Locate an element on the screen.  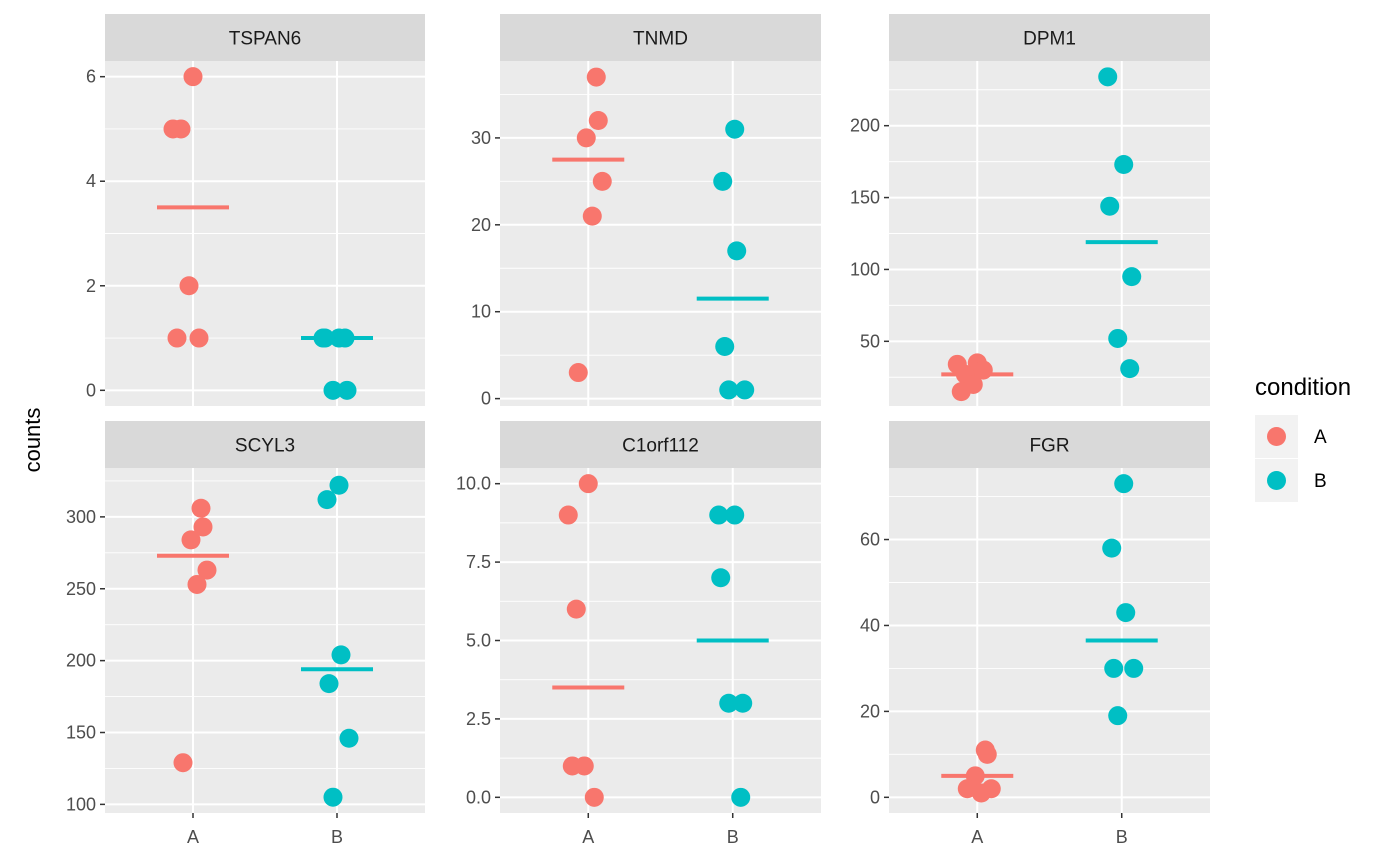
facet-panel: DPM1 50 100 150 200 is located at coordinates (1030, 210).